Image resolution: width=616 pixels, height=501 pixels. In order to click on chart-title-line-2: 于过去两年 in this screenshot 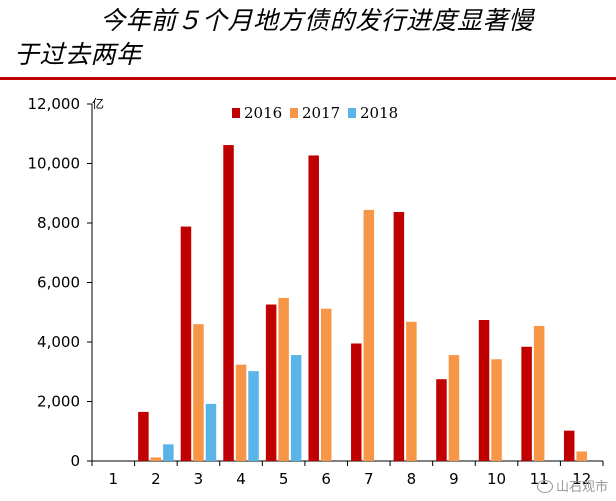, I will do `click(78, 54)`.